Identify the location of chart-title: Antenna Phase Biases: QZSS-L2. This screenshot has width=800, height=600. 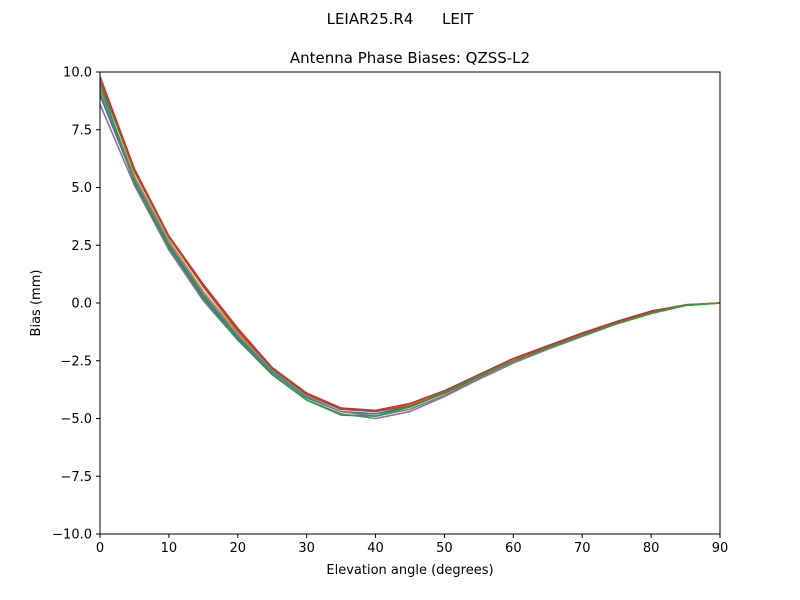
(410, 58).